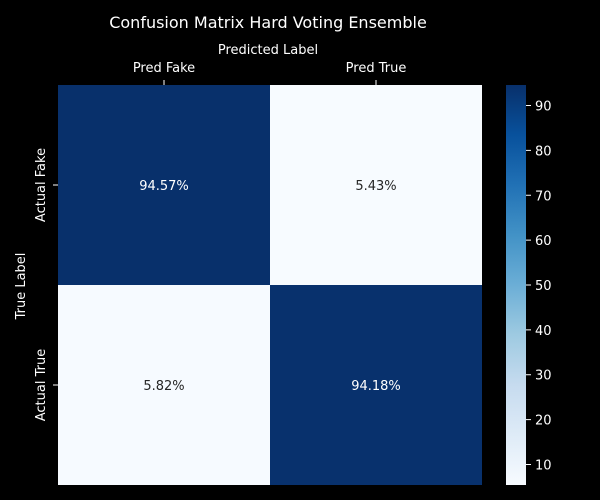 The width and height of the screenshot is (600, 500). What do you see at coordinates (543, 196) in the screenshot?
I see `colorbar-tick-label: 70` at bounding box center [543, 196].